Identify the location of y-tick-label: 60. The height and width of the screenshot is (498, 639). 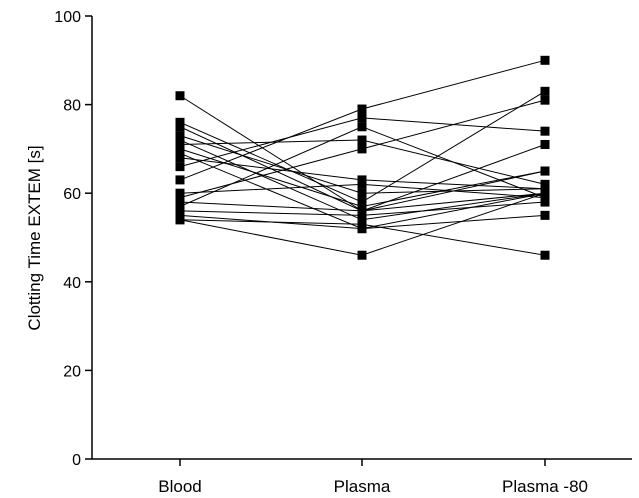
(72, 194).